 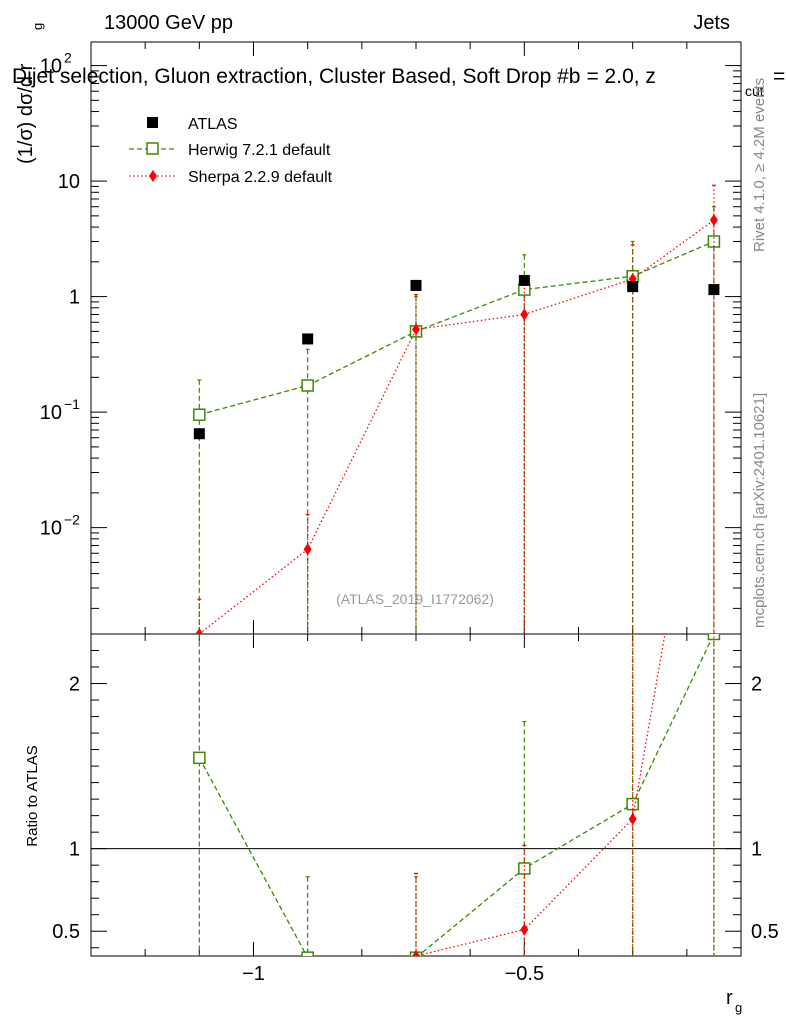 I want to click on y-ratio-tick-label: 1, so click(x=74, y=850).